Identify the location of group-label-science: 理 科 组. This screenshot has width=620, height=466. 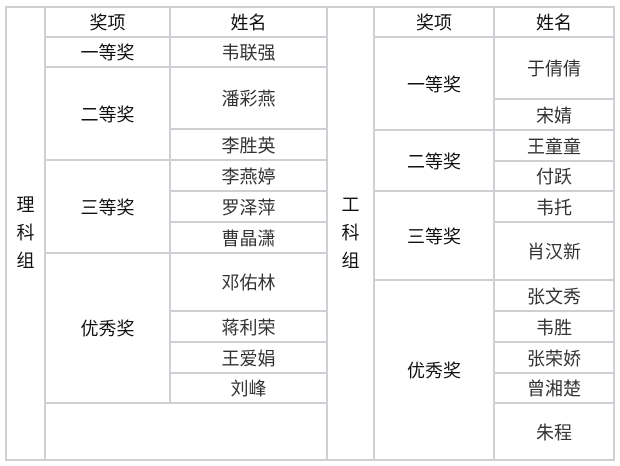
(25, 233).